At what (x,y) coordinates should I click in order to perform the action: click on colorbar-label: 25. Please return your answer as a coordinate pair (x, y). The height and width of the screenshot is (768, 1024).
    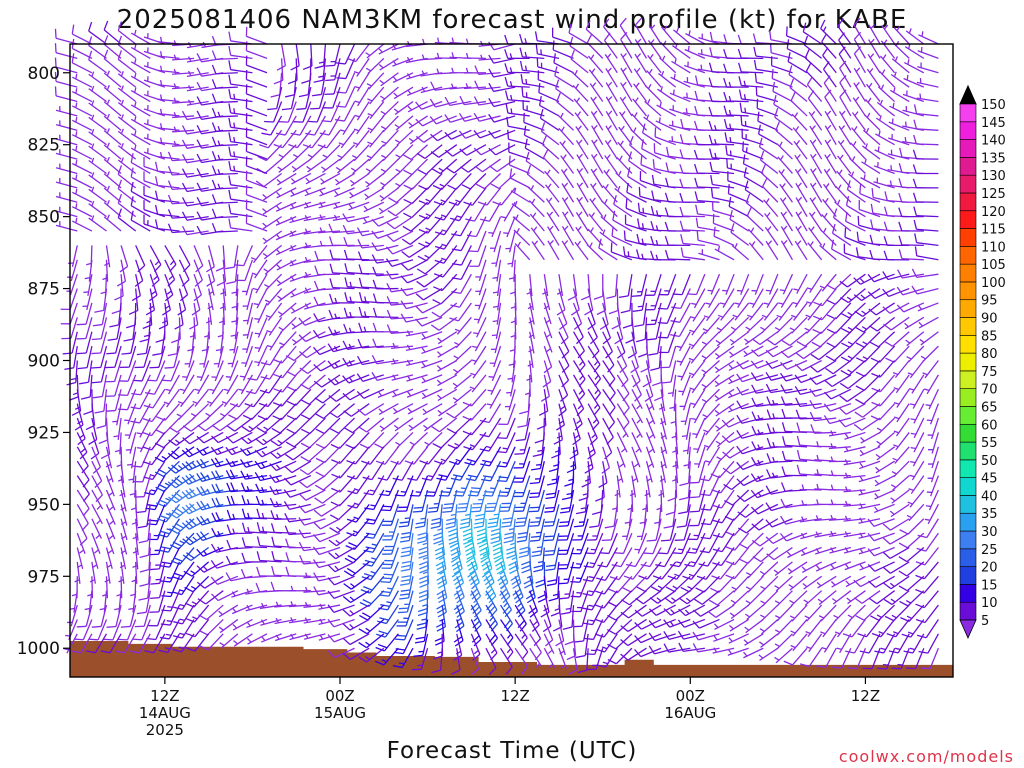
    Looking at the image, I should click on (989, 550).